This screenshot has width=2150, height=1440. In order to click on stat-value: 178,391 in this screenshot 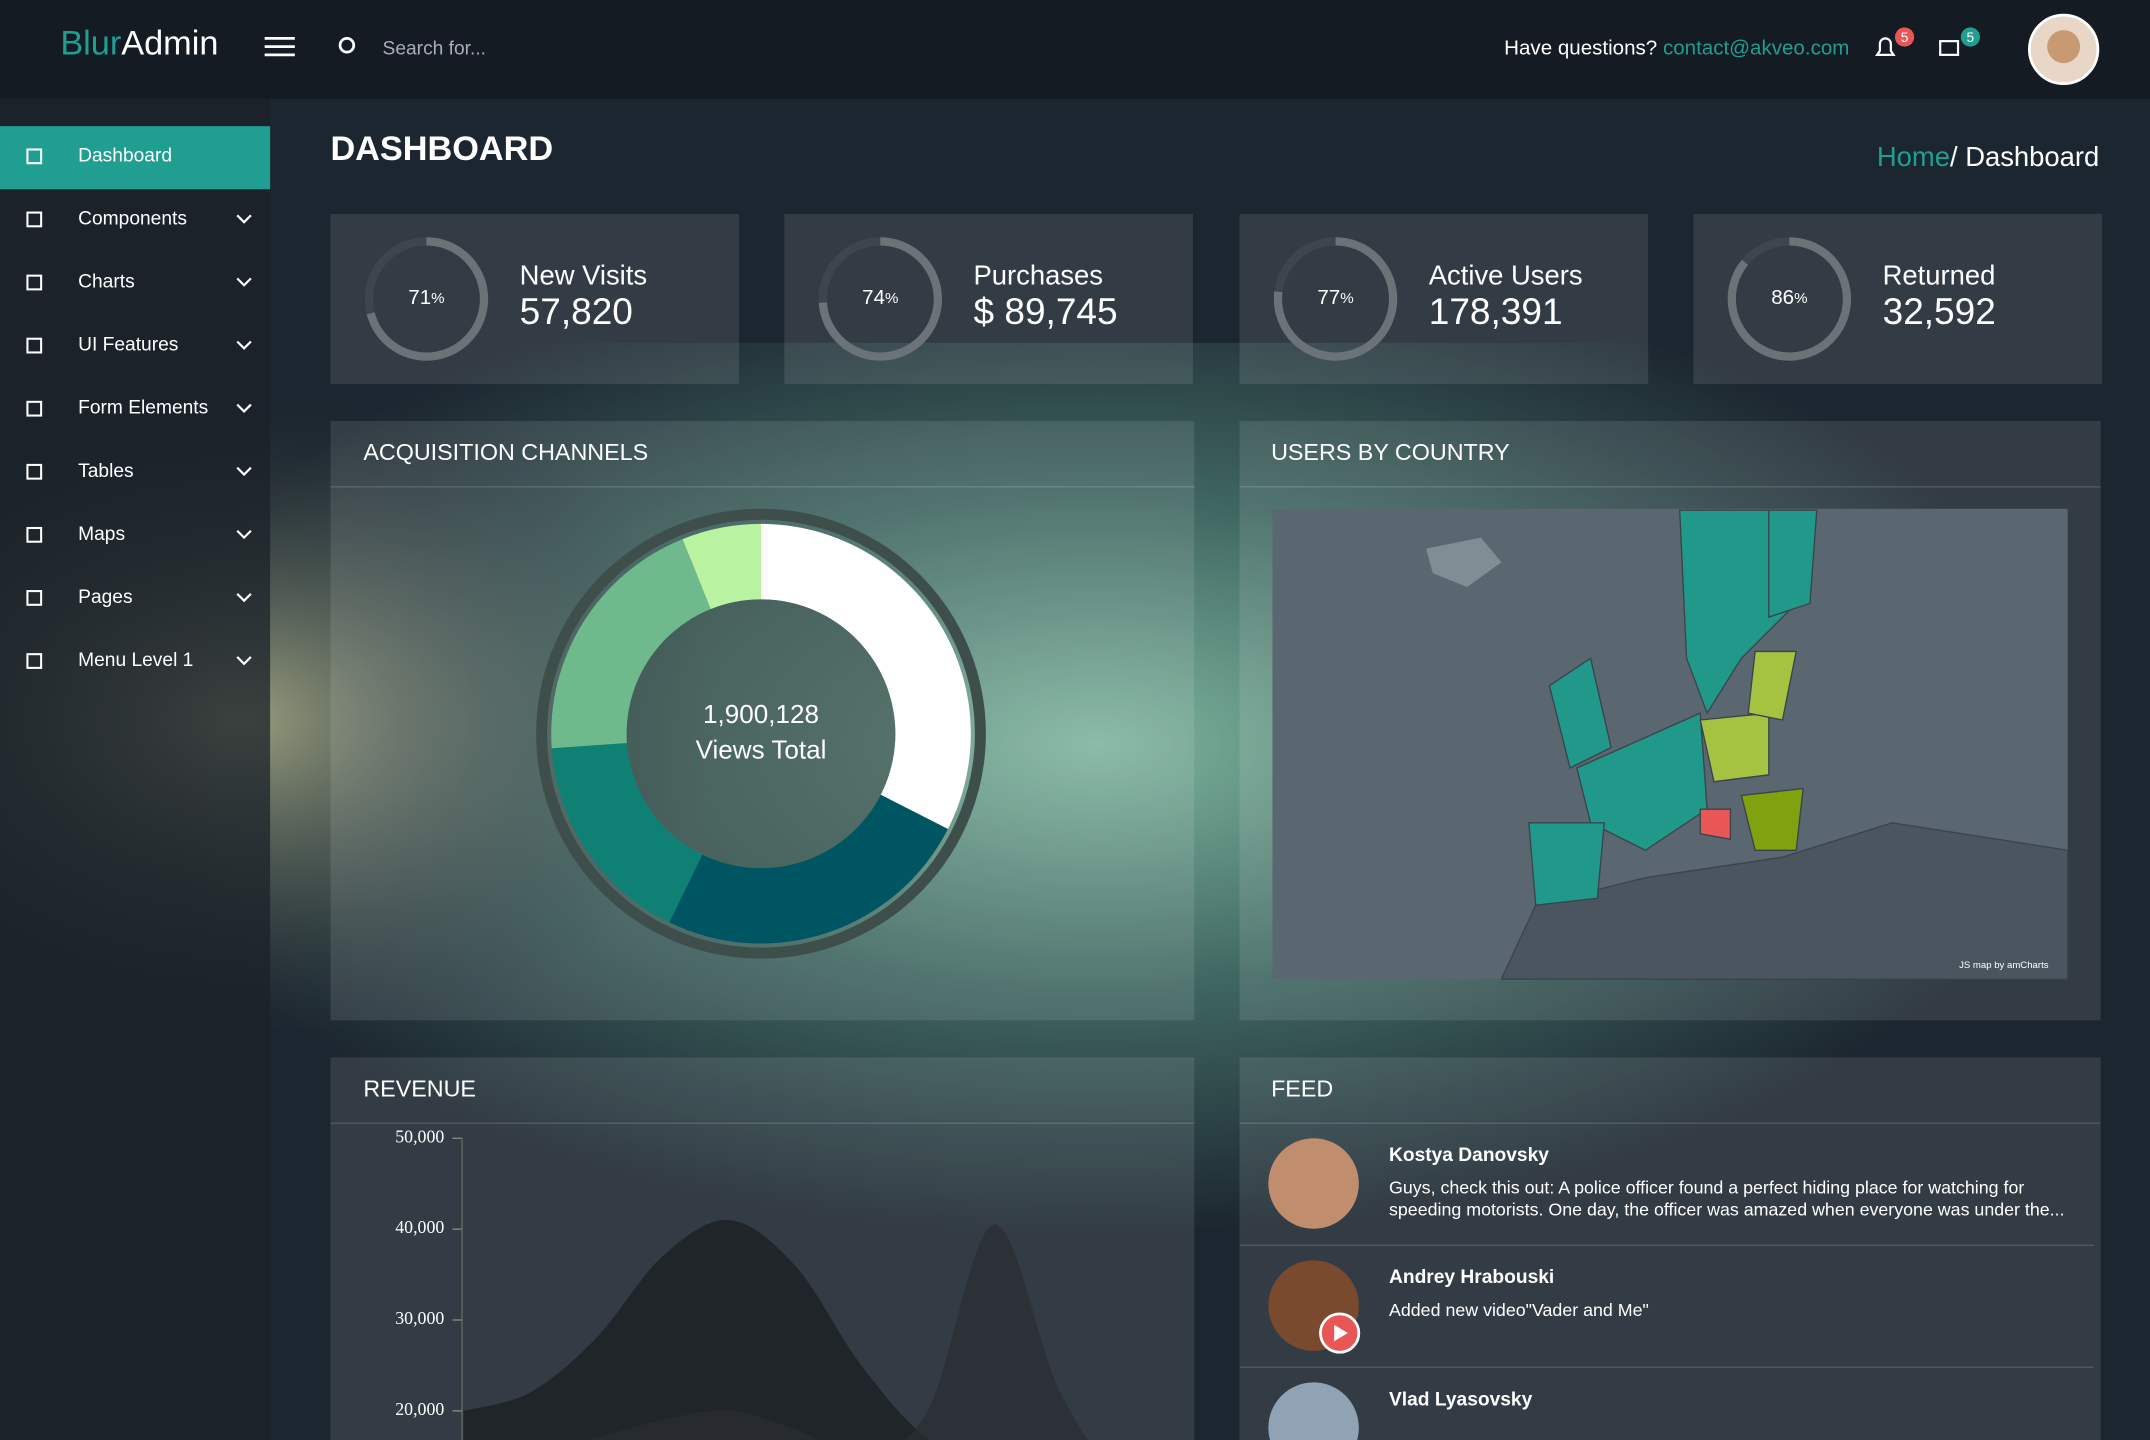, I will do `click(1496, 311)`.